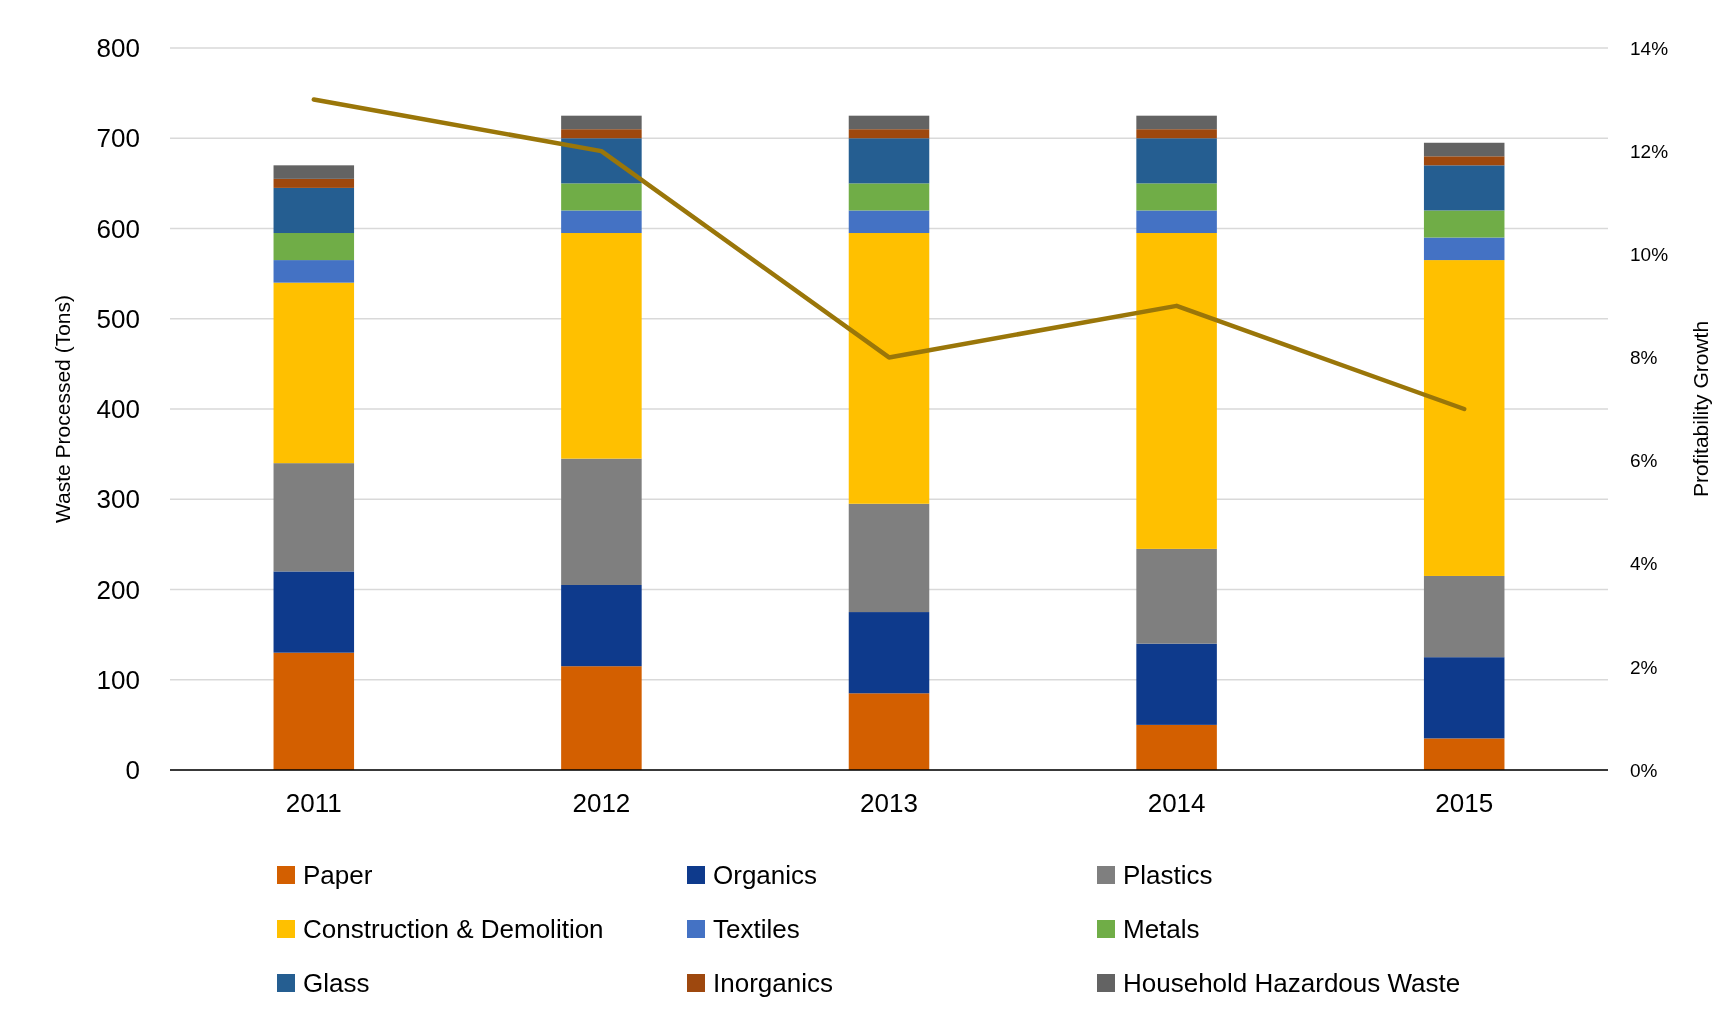 Image resolution: width=1734 pixels, height=1011 pixels. What do you see at coordinates (1644, 564) in the screenshot?
I see `y2-tick-label: 4%` at bounding box center [1644, 564].